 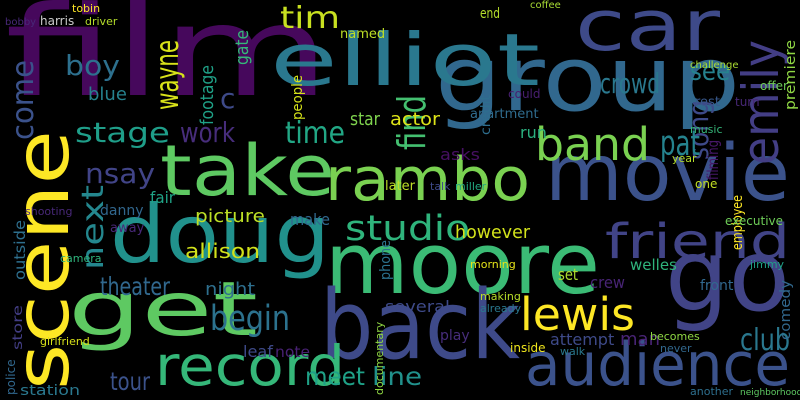 What do you see at coordinates (791, 75) in the screenshot?
I see `word: premiere` at bounding box center [791, 75].